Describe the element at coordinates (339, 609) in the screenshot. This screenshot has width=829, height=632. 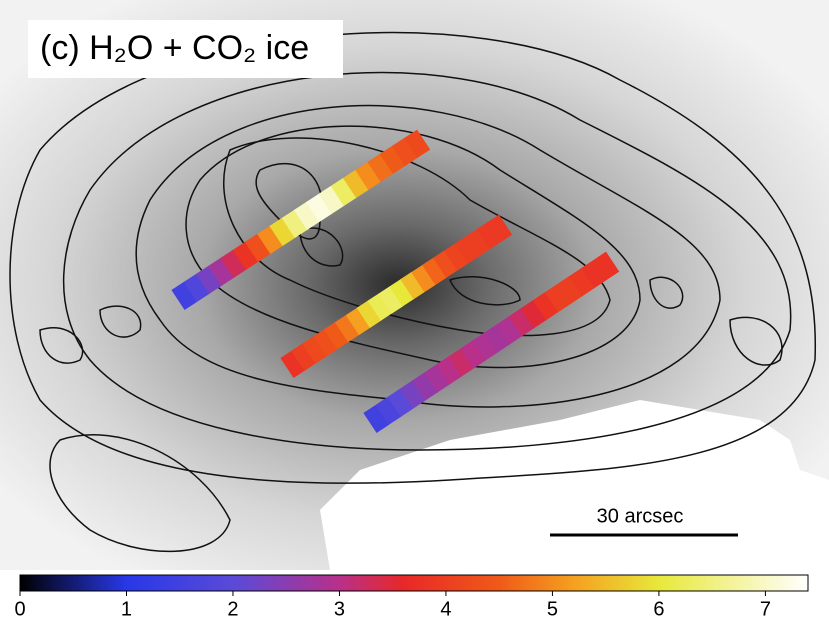
I see `colorbar-tick-label: 3` at that location.